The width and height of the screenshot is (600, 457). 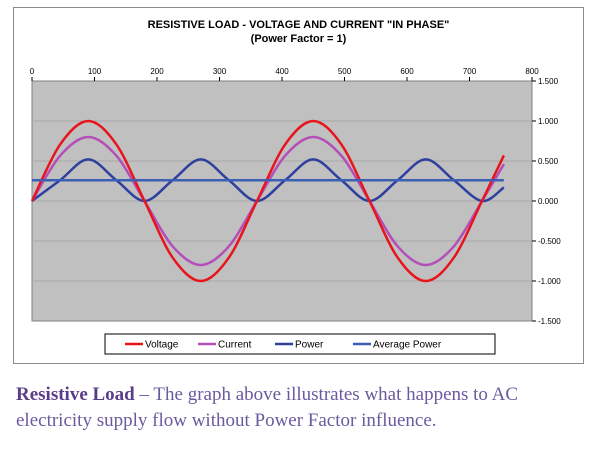 I want to click on x-tick-label-7: 700, so click(x=470, y=71).